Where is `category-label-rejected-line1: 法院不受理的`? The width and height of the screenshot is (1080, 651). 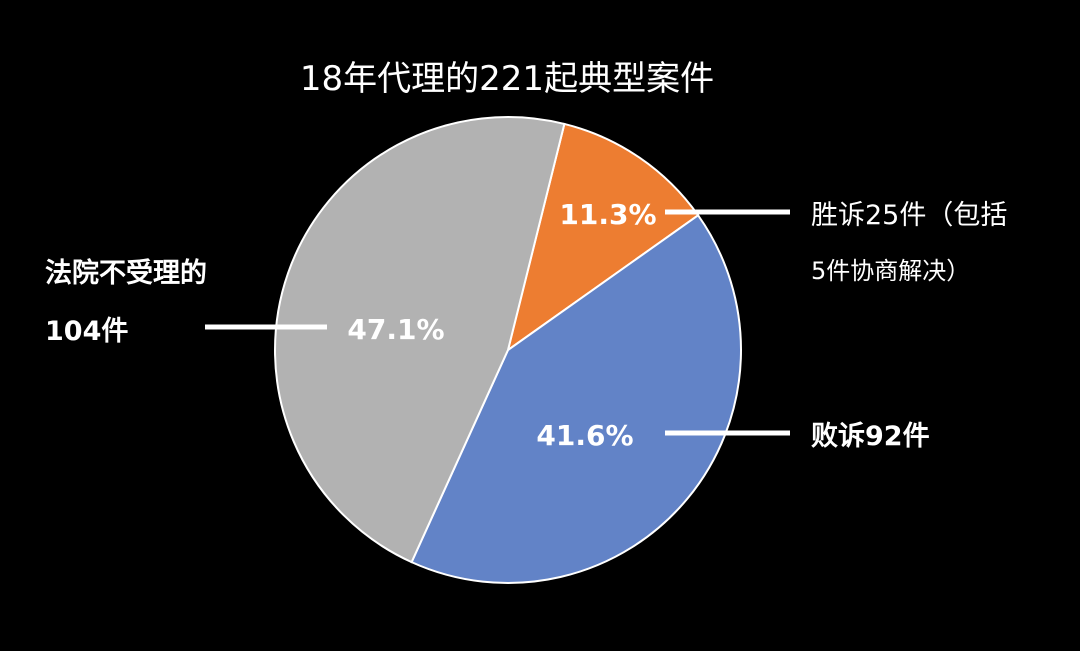
category-label-rejected-line1: 法院不受理的 is located at coordinates (126, 273).